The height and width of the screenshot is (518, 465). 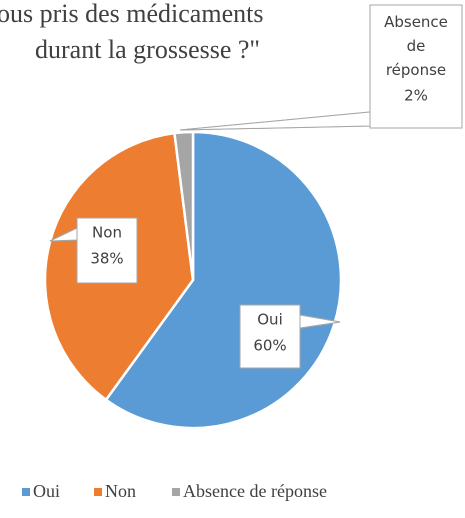 What do you see at coordinates (416, 70) in the screenshot?
I see `label-line: réponse` at bounding box center [416, 70].